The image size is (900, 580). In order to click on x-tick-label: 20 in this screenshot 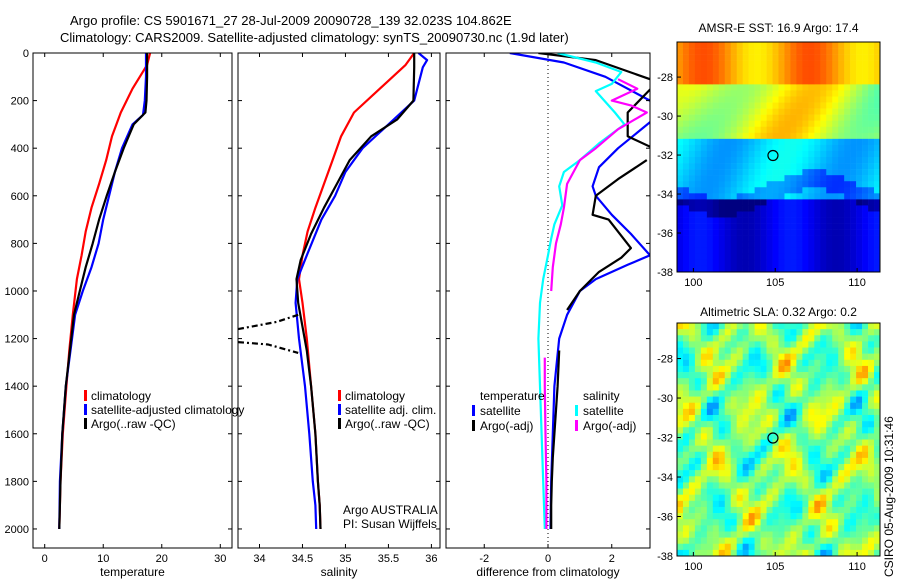, I will do `click(162, 559)`.